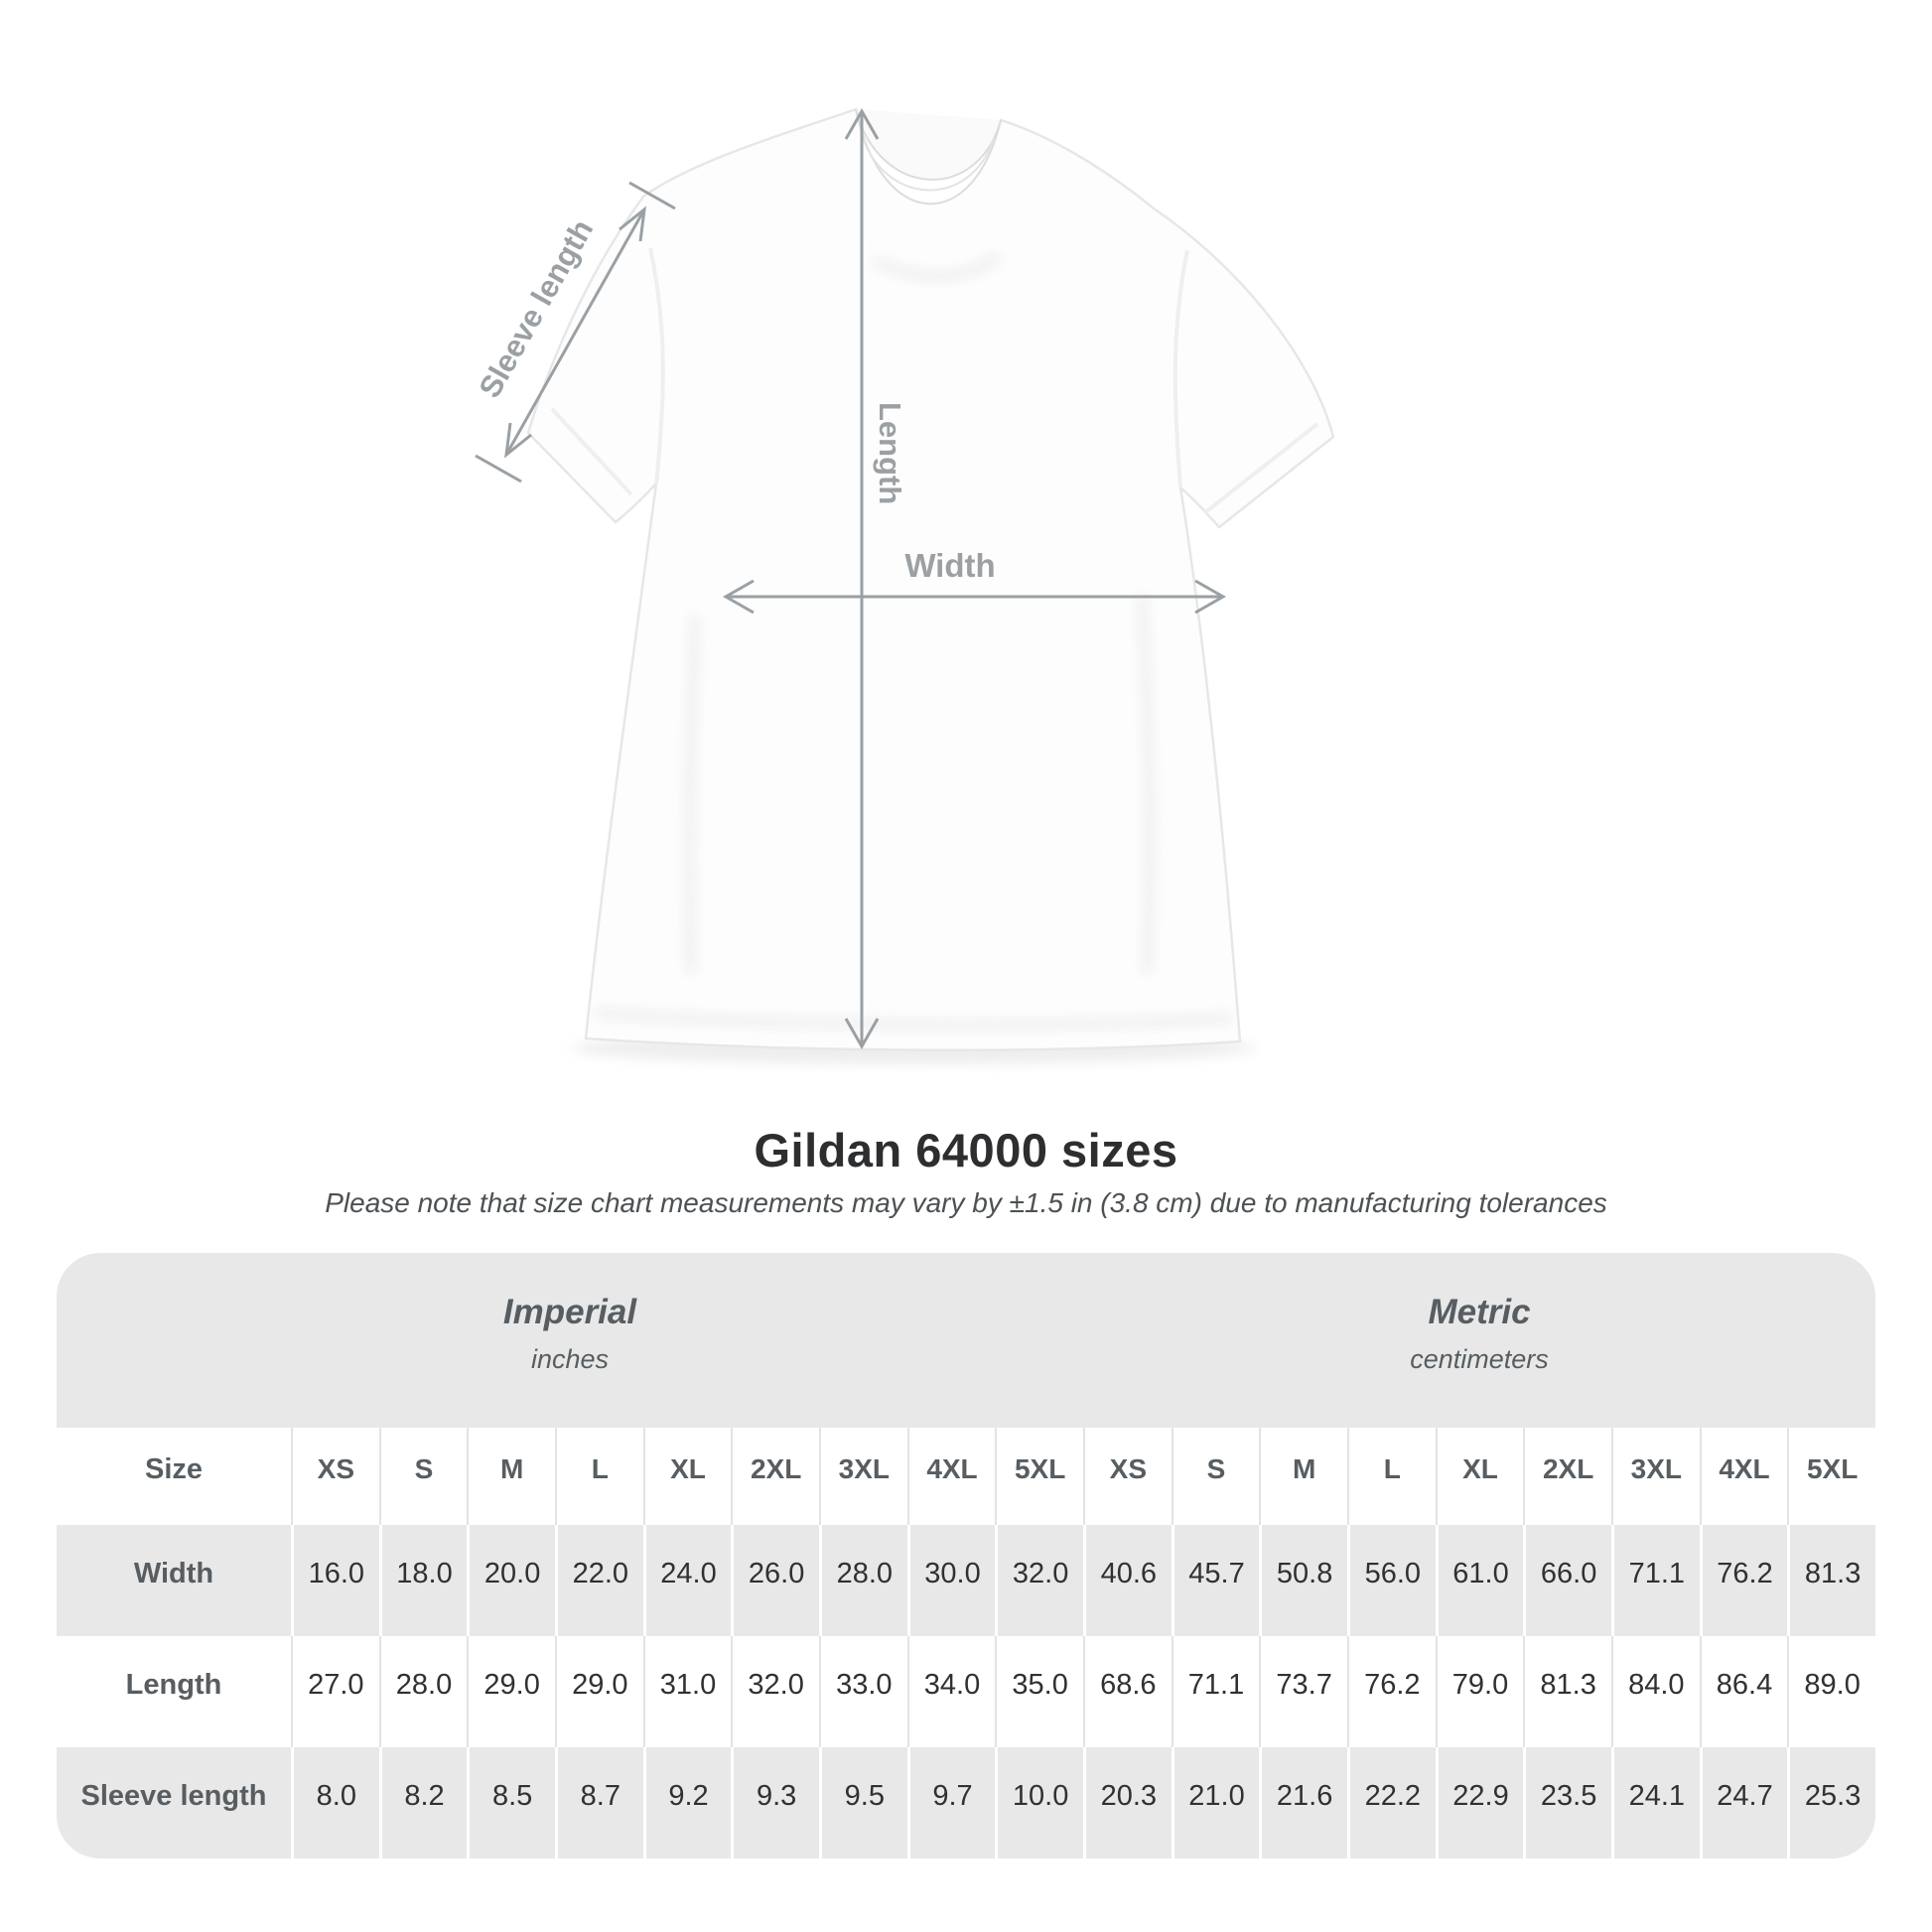 This screenshot has height=1932, width=1932. Describe the element at coordinates (1480, 1692) in the screenshot. I see `value-metric: 79.0` at that location.